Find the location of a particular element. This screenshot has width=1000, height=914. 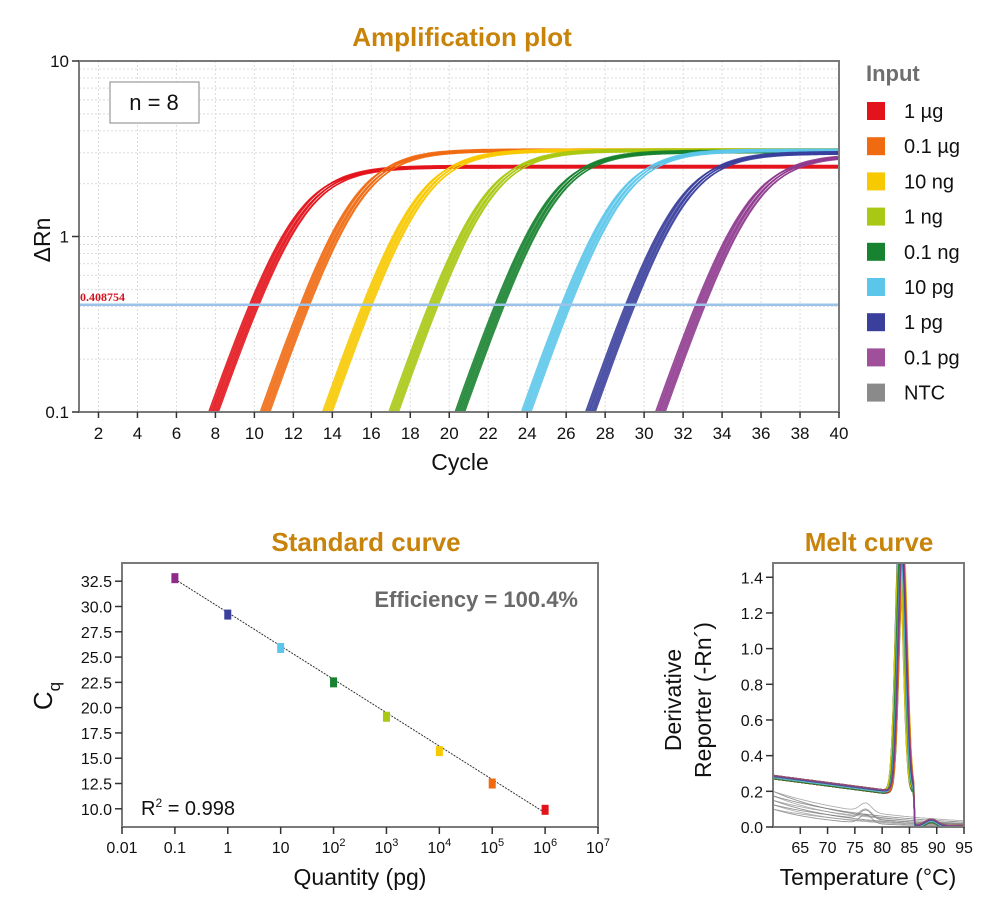

x-tick-label: 75 is located at coordinates (855, 848).